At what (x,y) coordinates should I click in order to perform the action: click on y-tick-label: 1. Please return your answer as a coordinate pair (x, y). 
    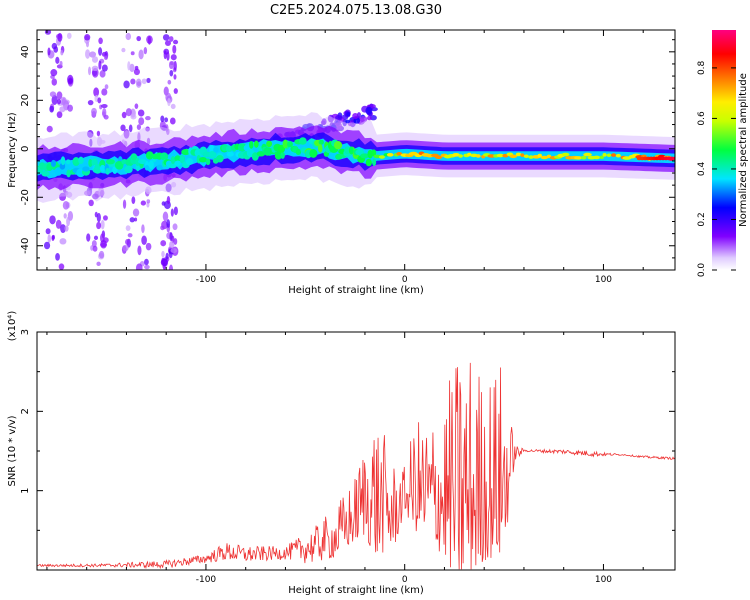
    Looking at the image, I should click on (25, 490).